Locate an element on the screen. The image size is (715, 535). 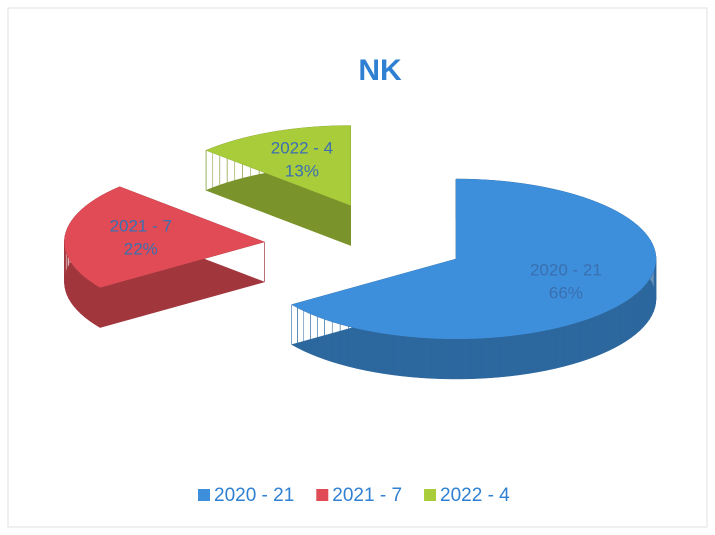
data-label-value: 13% is located at coordinates (302, 170).